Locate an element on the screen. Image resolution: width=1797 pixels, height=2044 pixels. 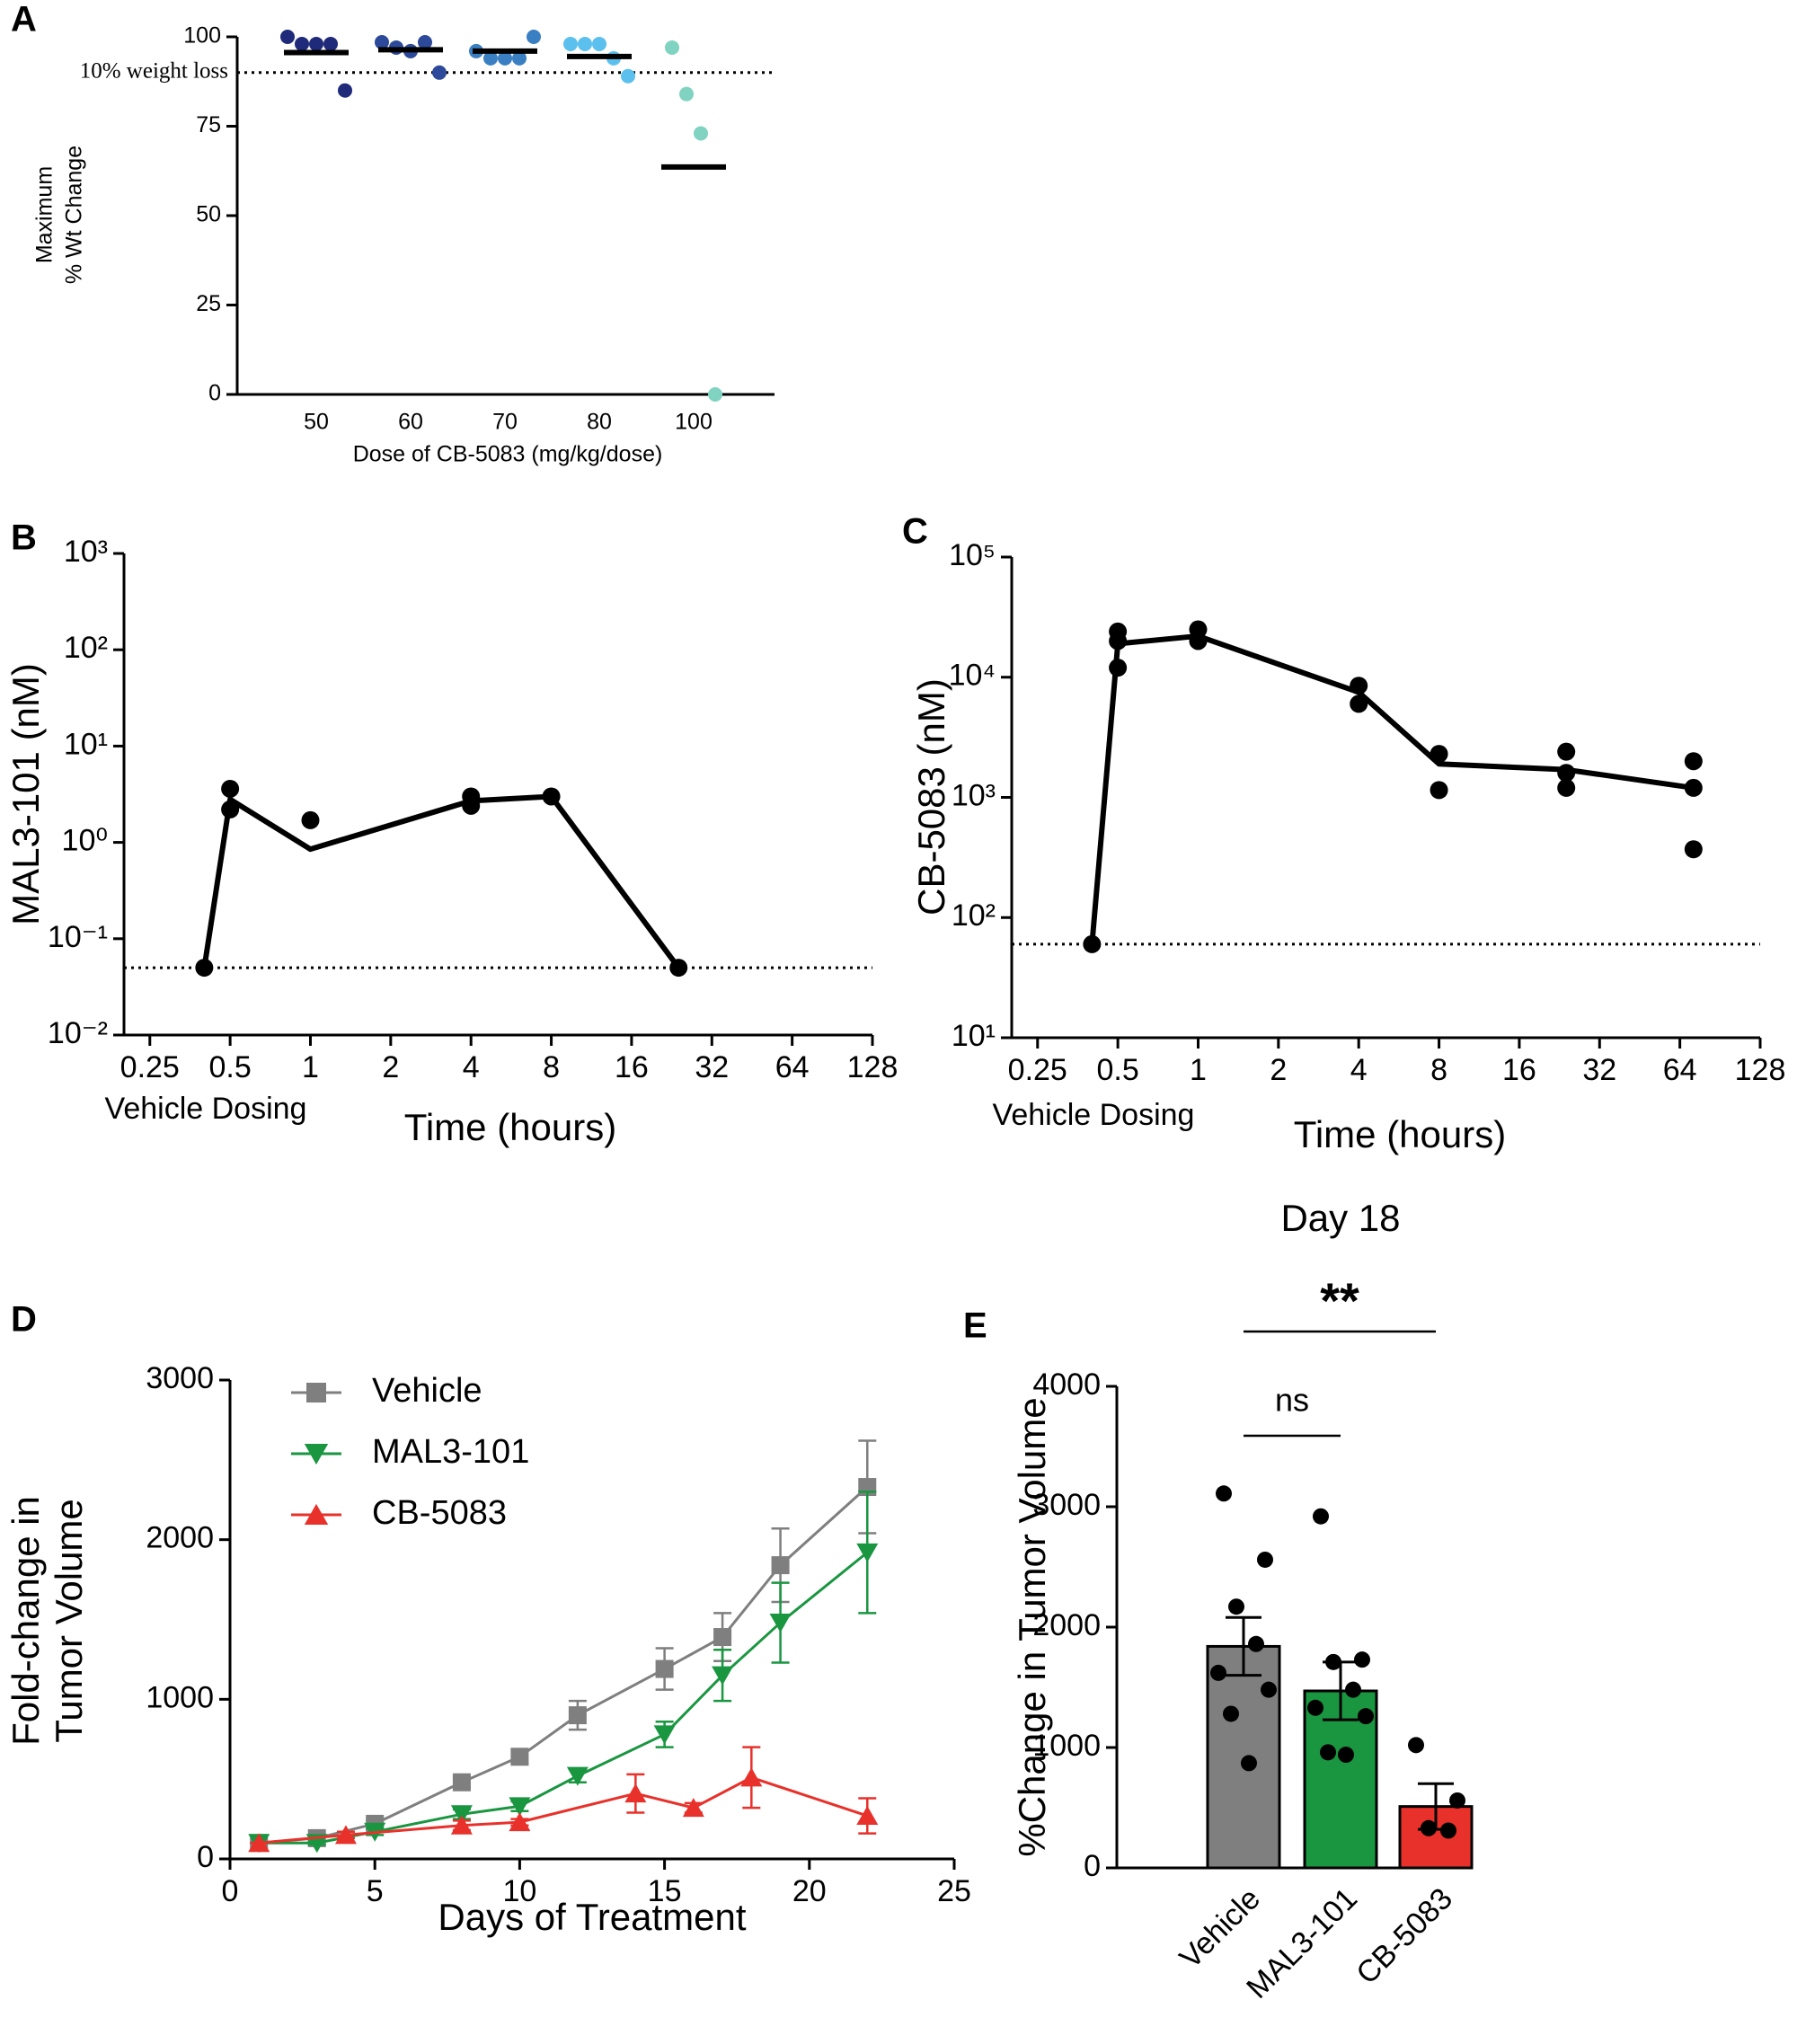
y-tick-label: 10⁻¹ is located at coordinates (78, 937).